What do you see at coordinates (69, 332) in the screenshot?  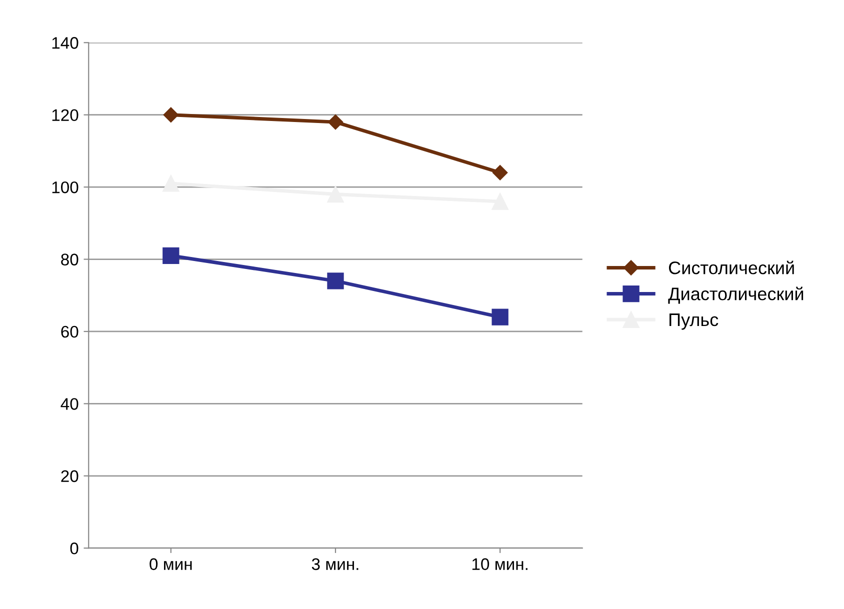 I see `y-tick-label: 60` at bounding box center [69, 332].